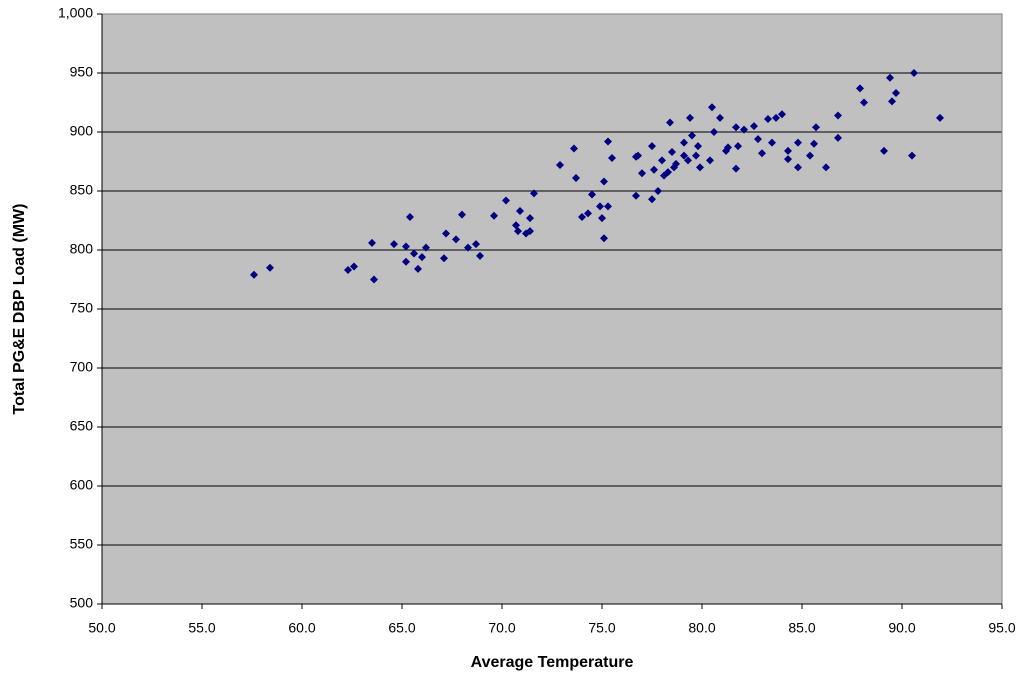 This screenshot has width=1023, height=682. What do you see at coordinates (82, 426) in the screenshot?
I see `y-tick-label: 650` at bounding box center [82, 426].